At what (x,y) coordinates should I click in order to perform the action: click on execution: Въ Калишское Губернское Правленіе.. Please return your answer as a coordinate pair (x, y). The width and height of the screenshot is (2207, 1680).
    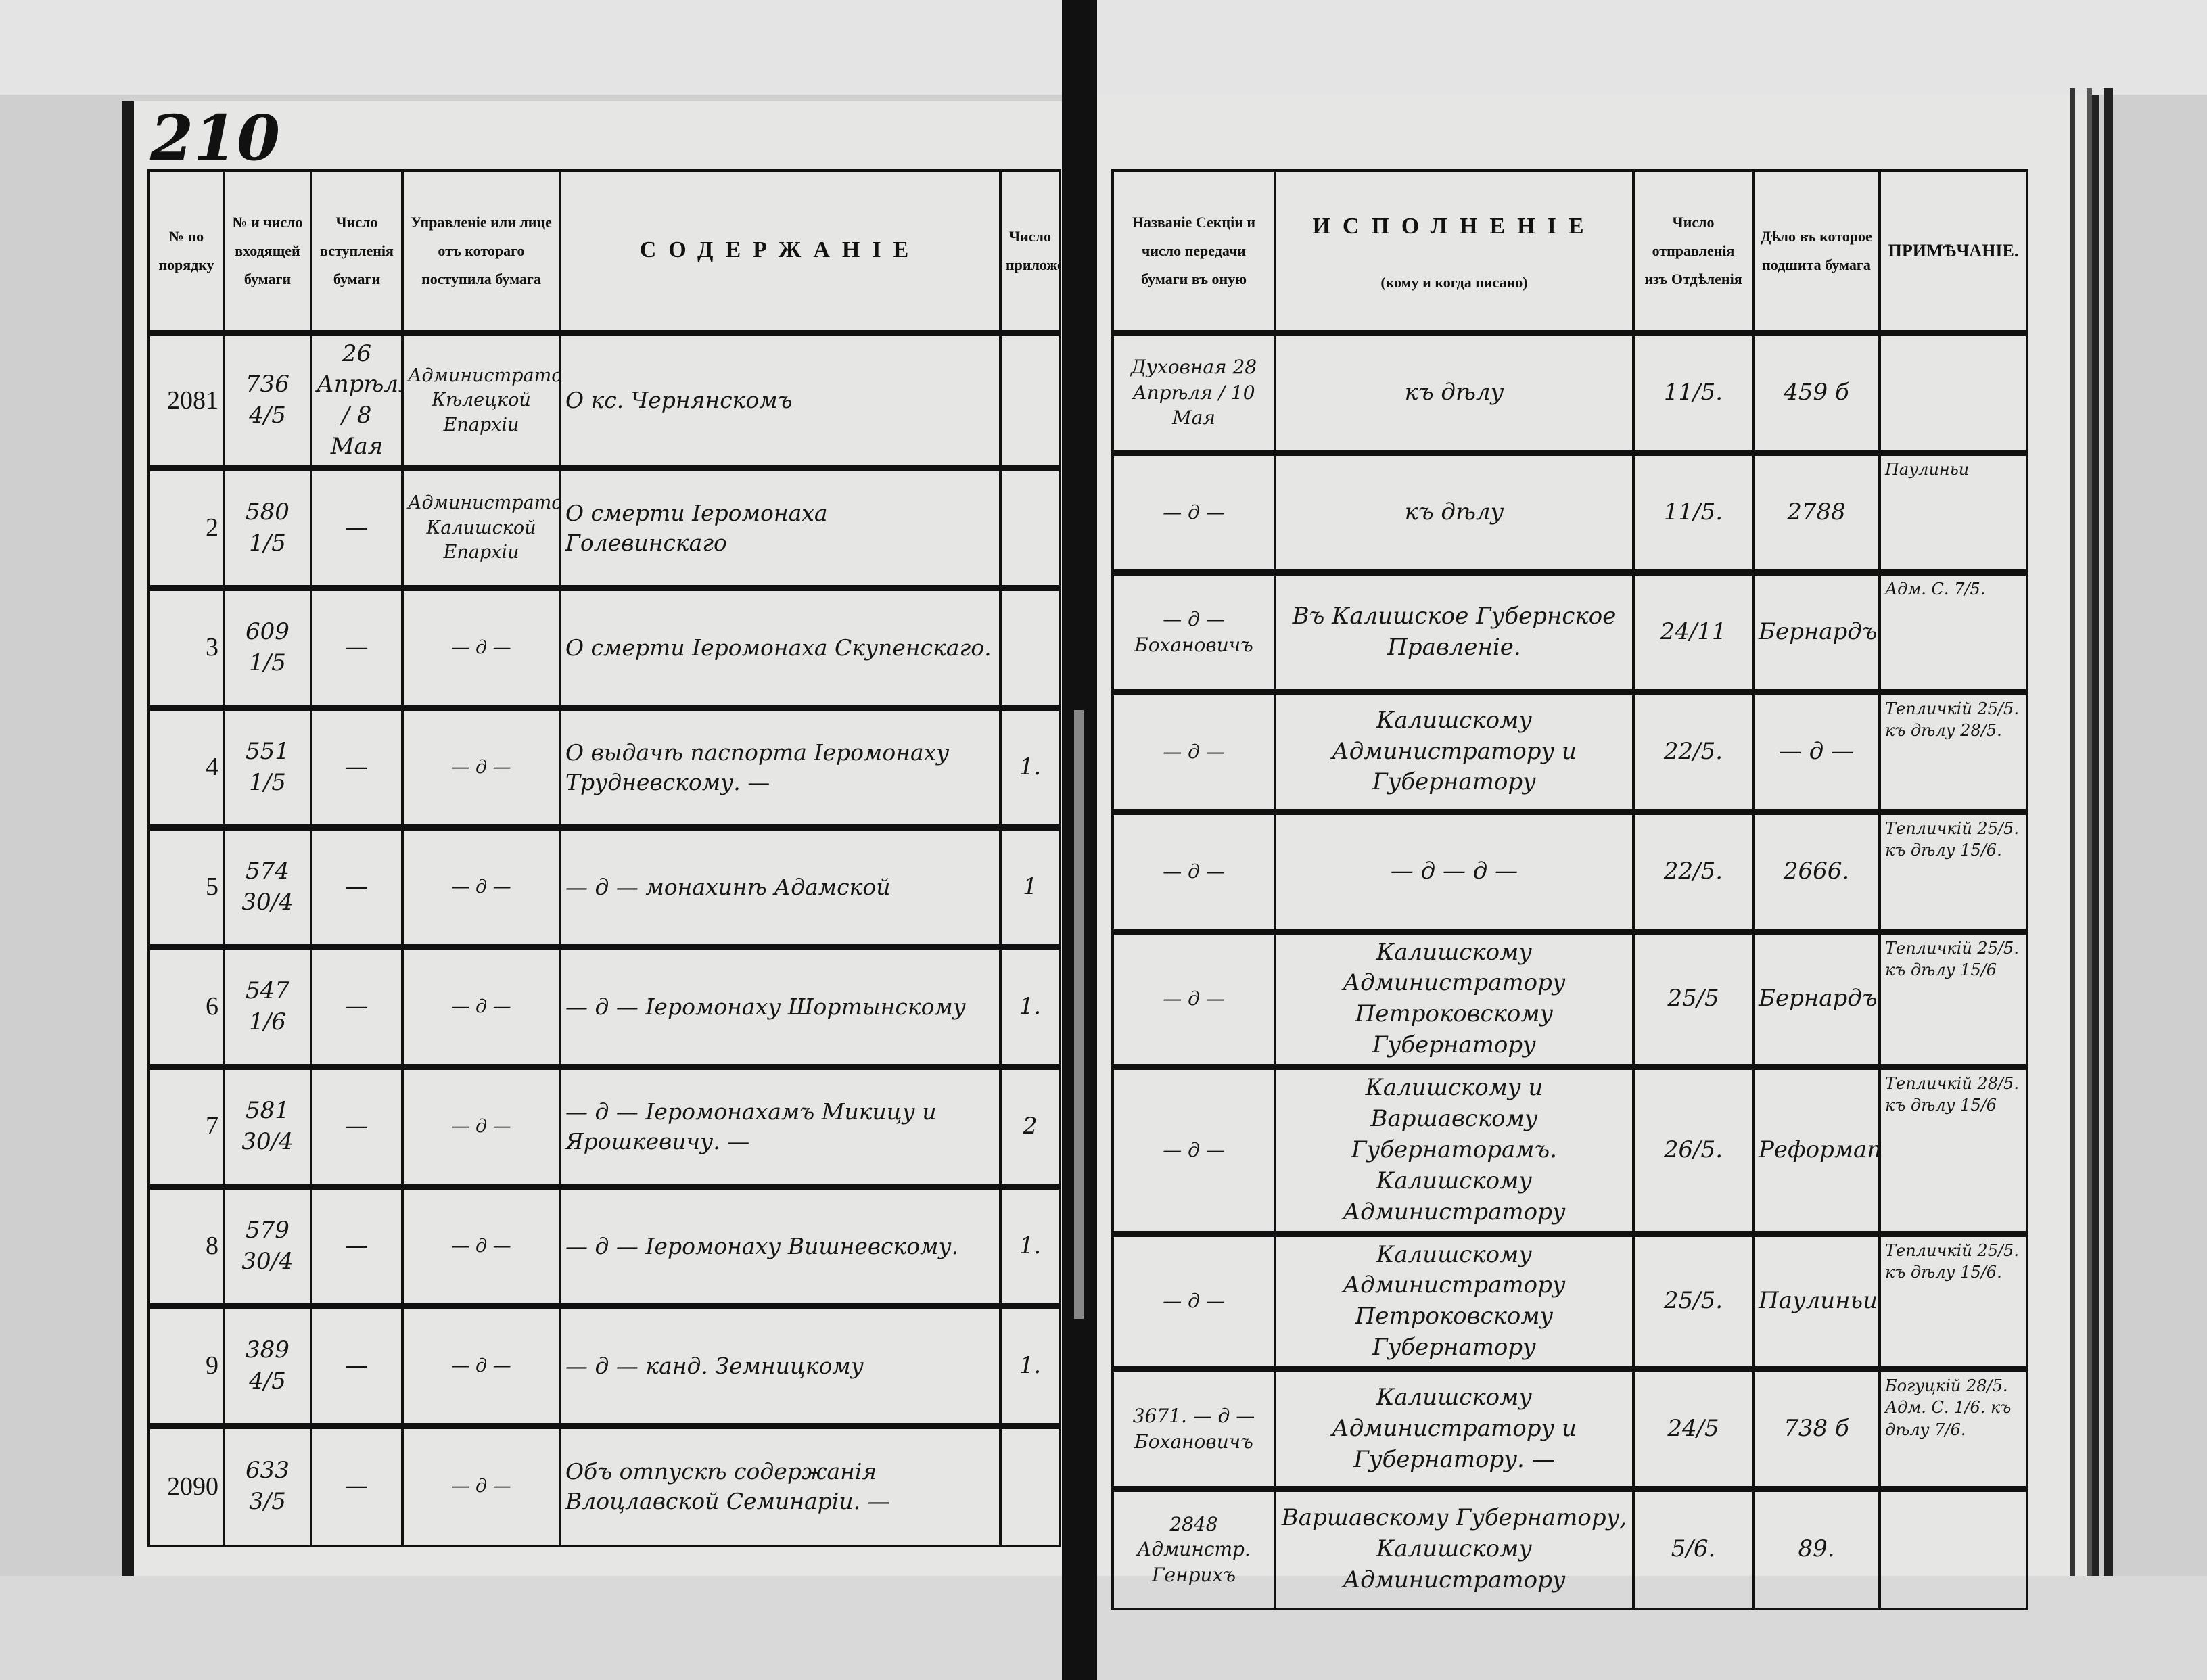
    Looking at the image, I should click on (1454, 631).